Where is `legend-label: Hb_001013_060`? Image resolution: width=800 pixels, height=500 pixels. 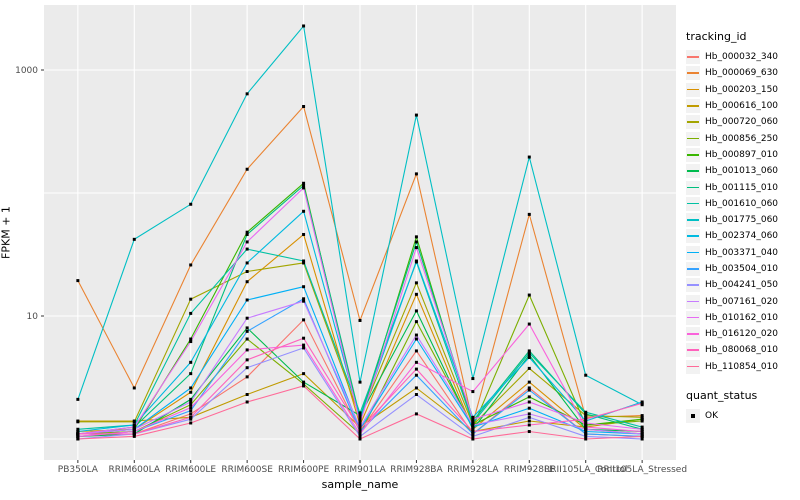 legend-label: Hb_001013_060 is located at coordinates (742, 171).